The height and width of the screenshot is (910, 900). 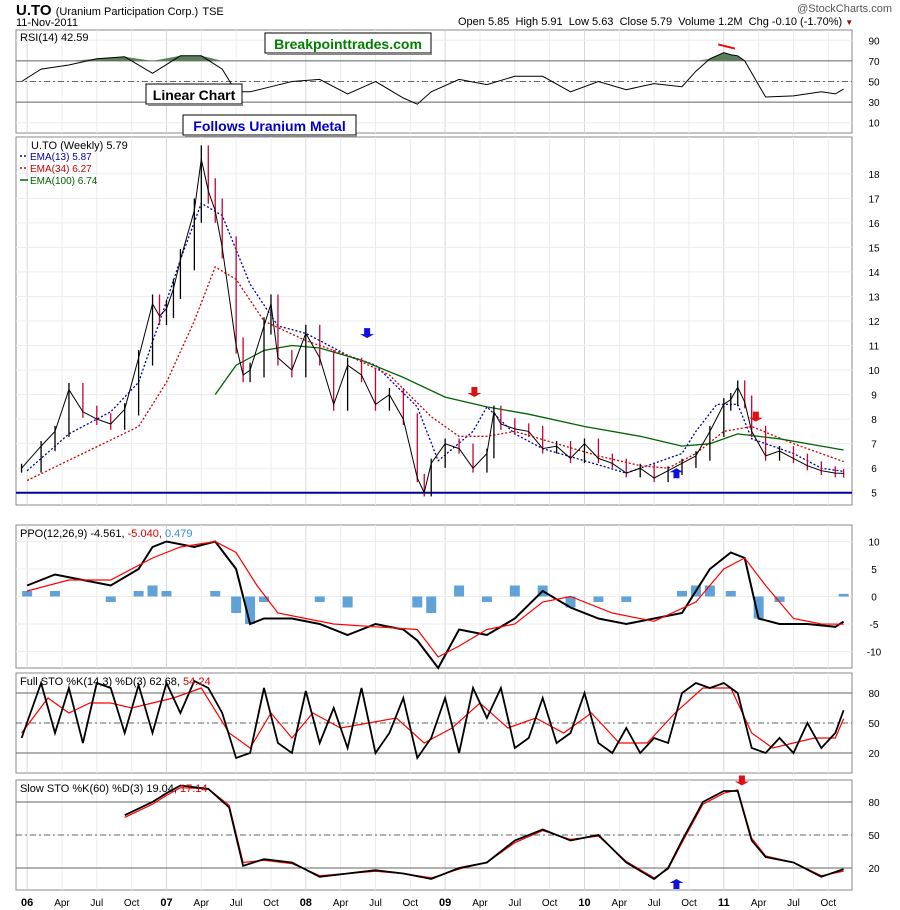 I want to click on y-tick-label: 13, so click(x=874, y=297).